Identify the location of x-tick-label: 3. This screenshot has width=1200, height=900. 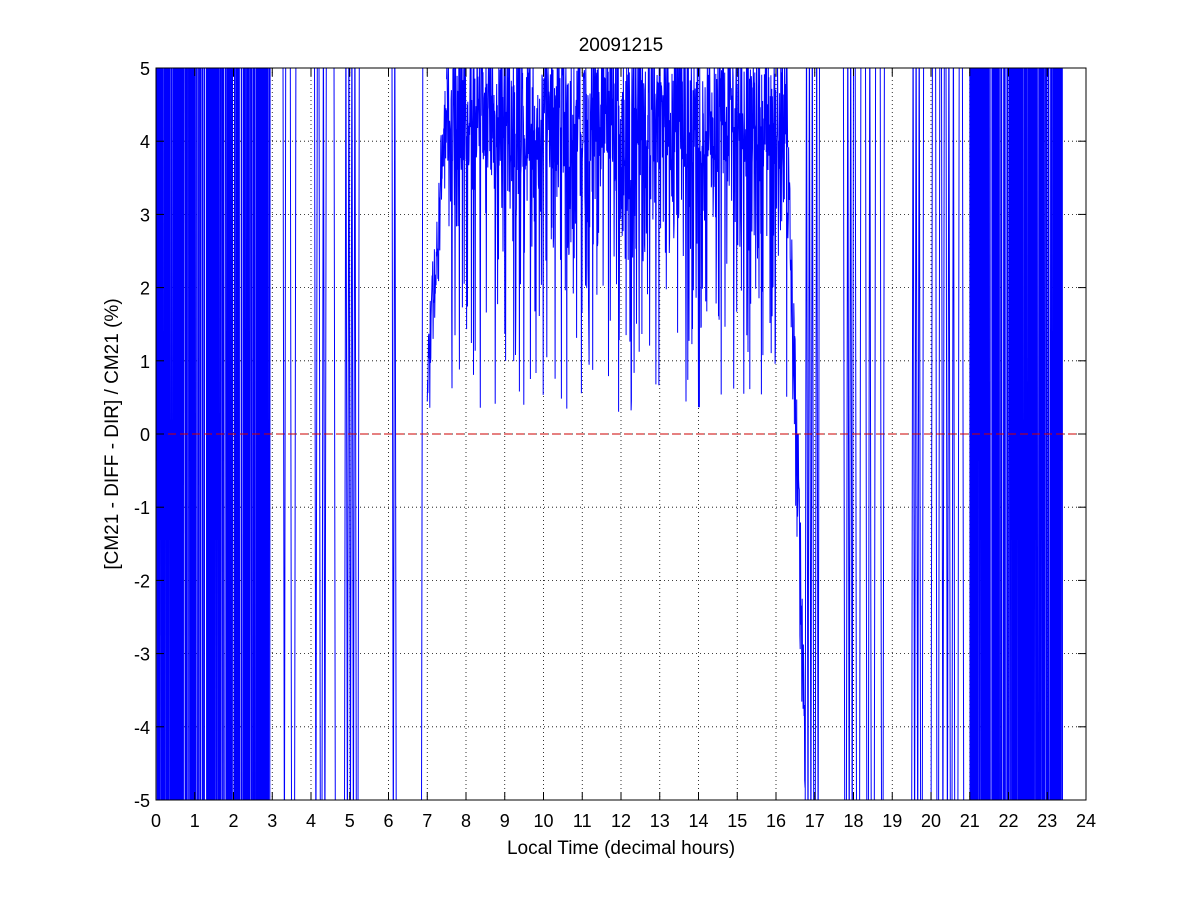
(272, 821).